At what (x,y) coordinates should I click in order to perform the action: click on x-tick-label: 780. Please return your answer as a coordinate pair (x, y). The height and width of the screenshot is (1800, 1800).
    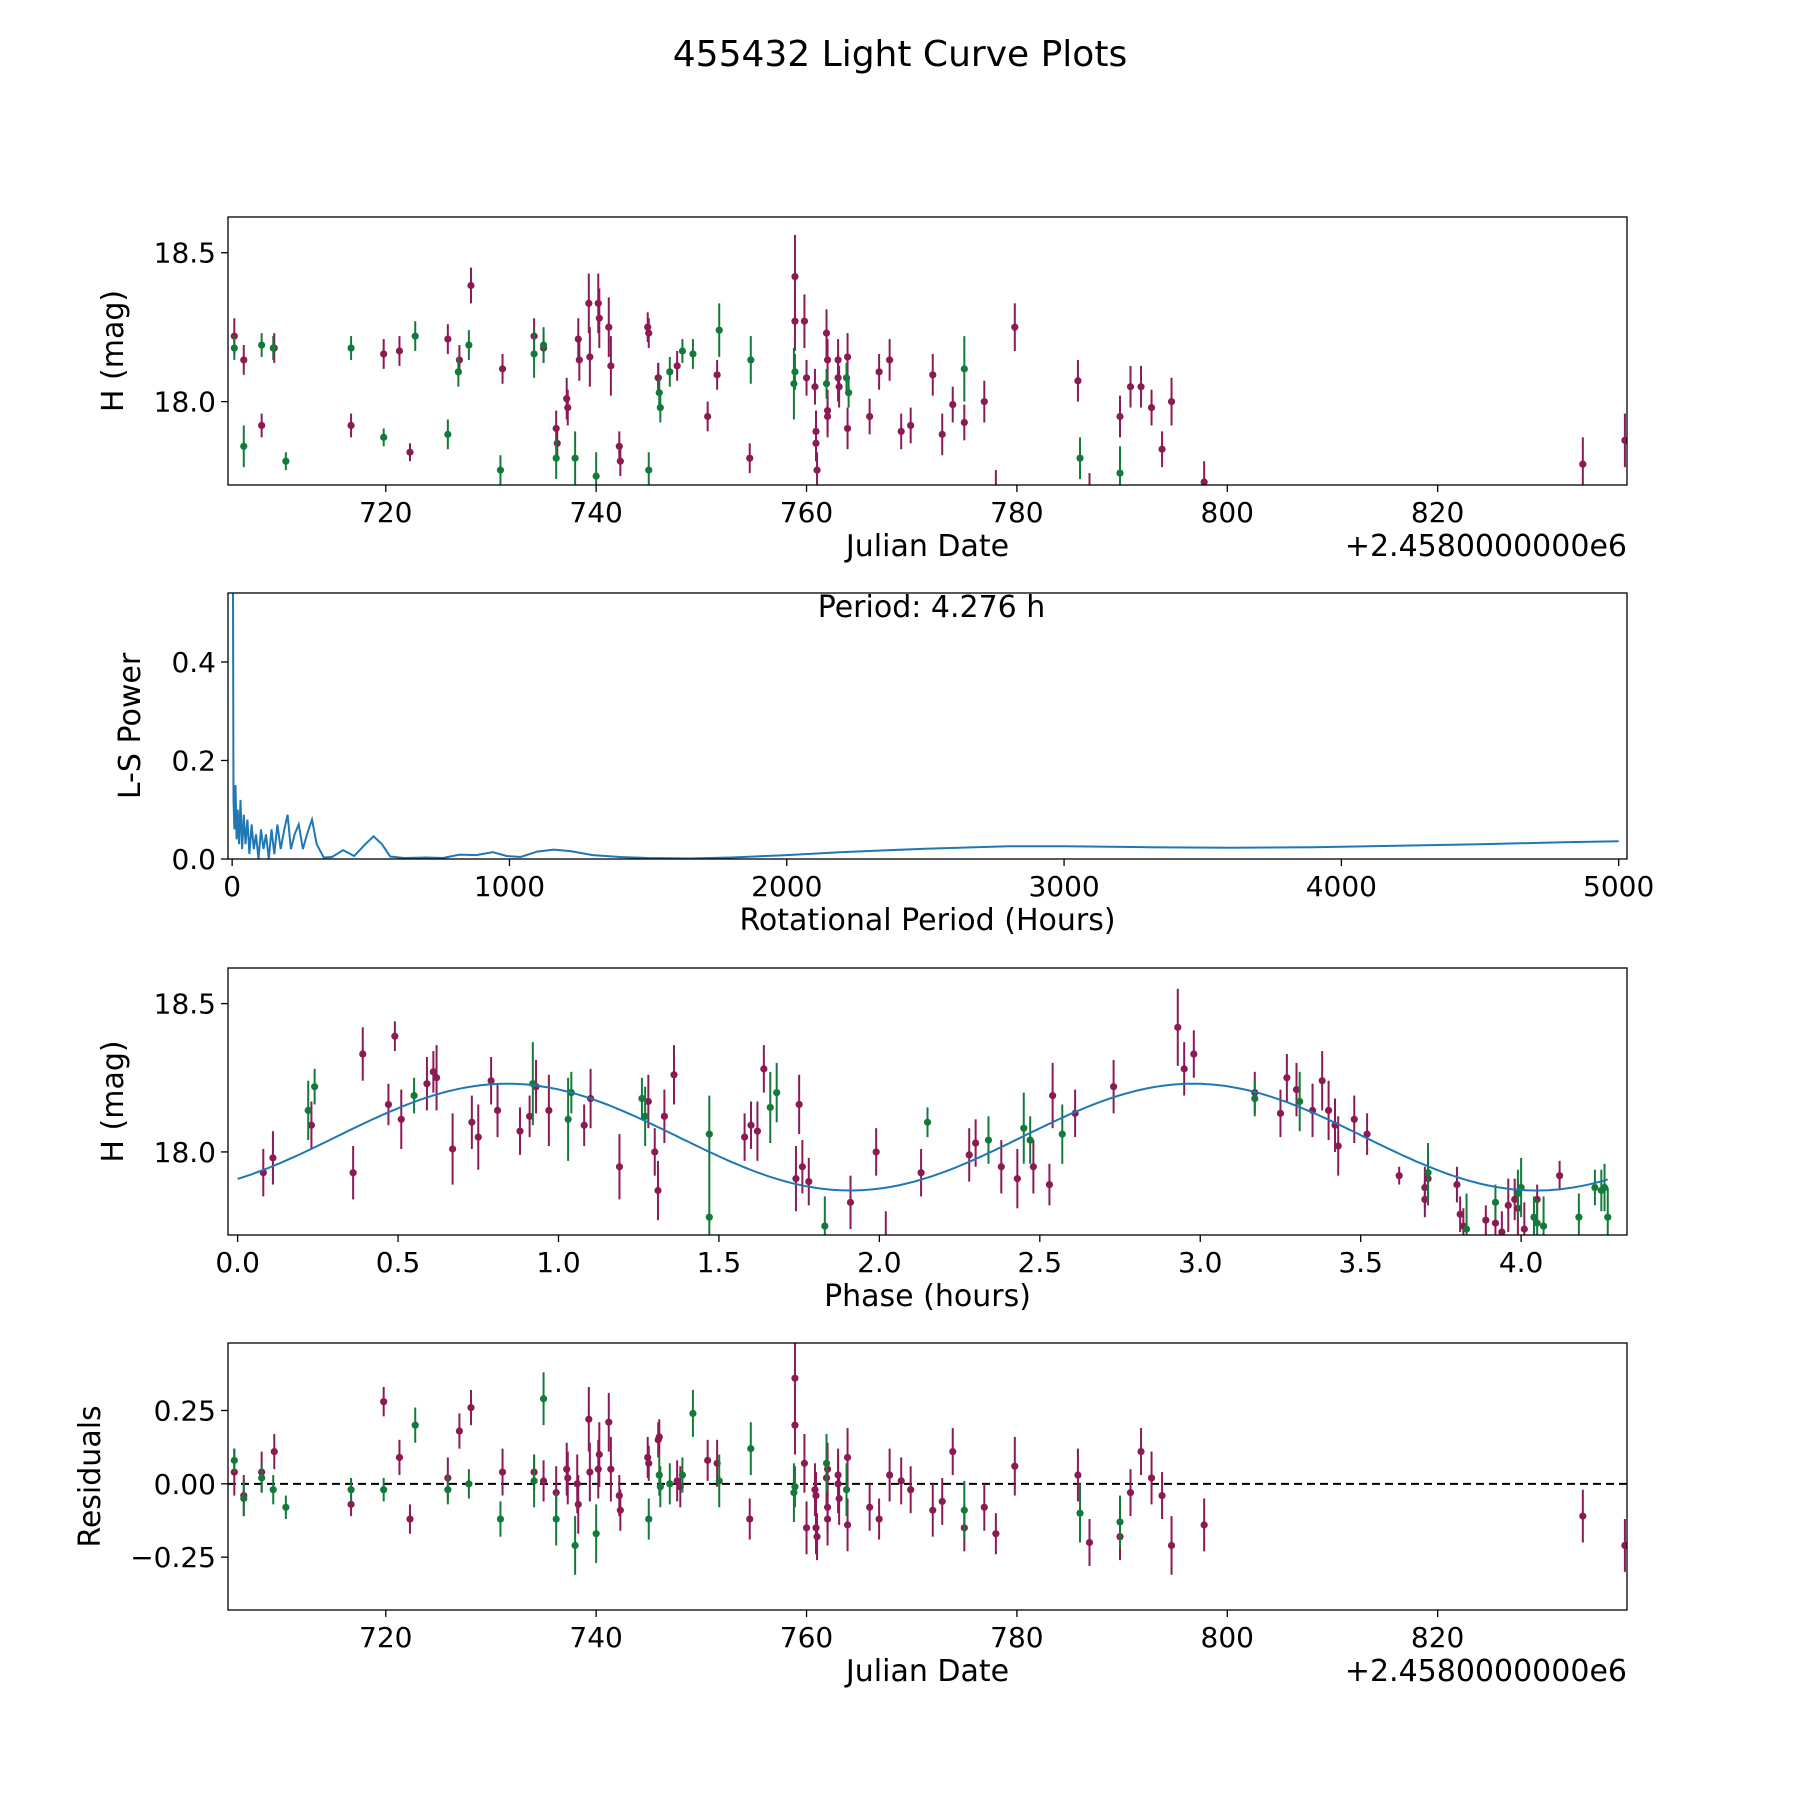
    Looking at the image, I should click on (1016, 512).